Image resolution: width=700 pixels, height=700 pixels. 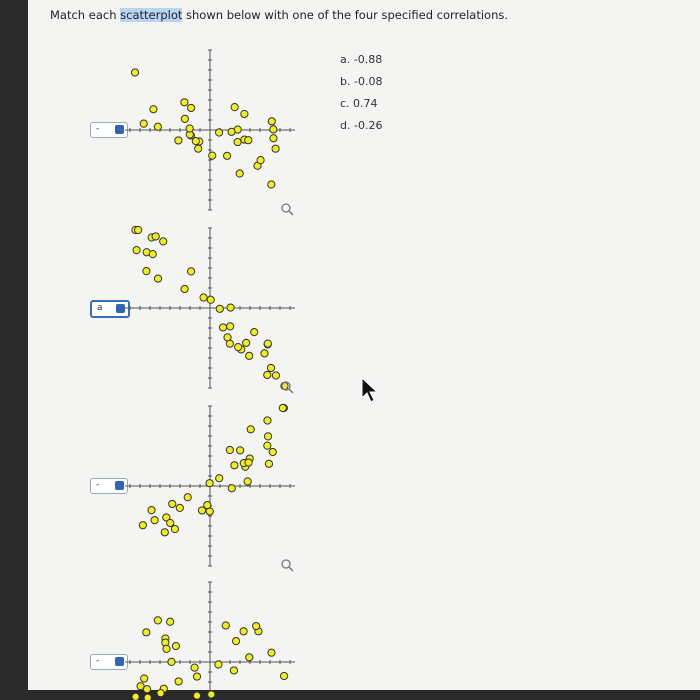 I want to click on option-value: -0.08, so click(x=368, y=81).